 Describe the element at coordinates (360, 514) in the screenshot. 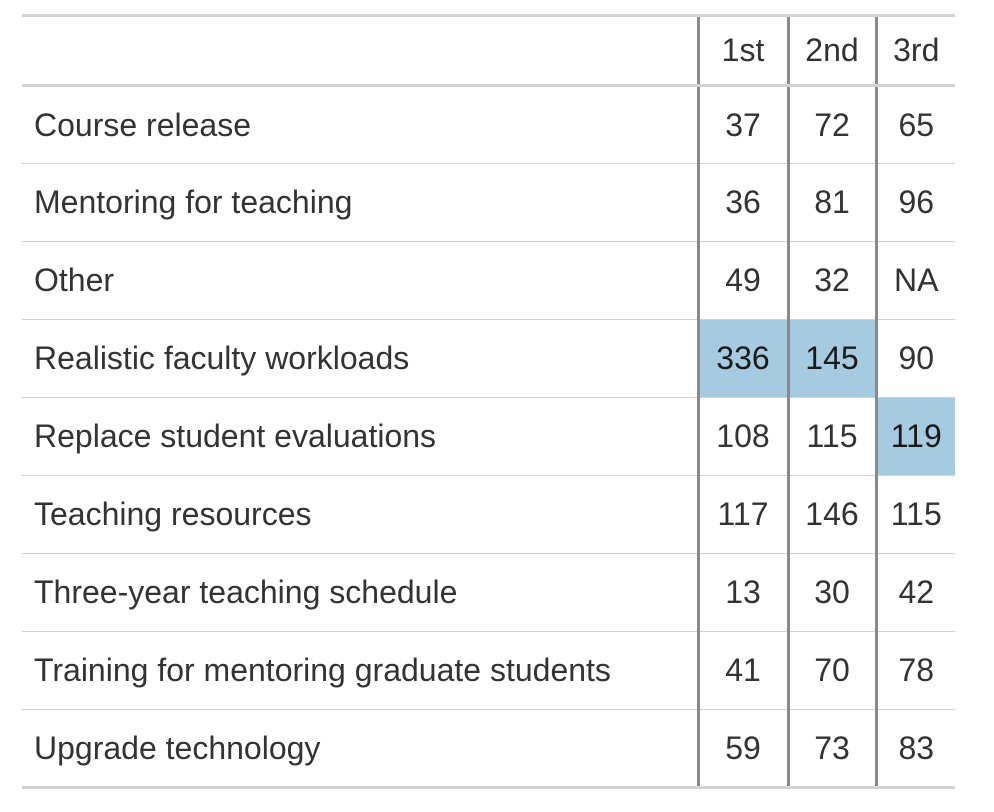

I see `row-label: Teaching resources` at that location.